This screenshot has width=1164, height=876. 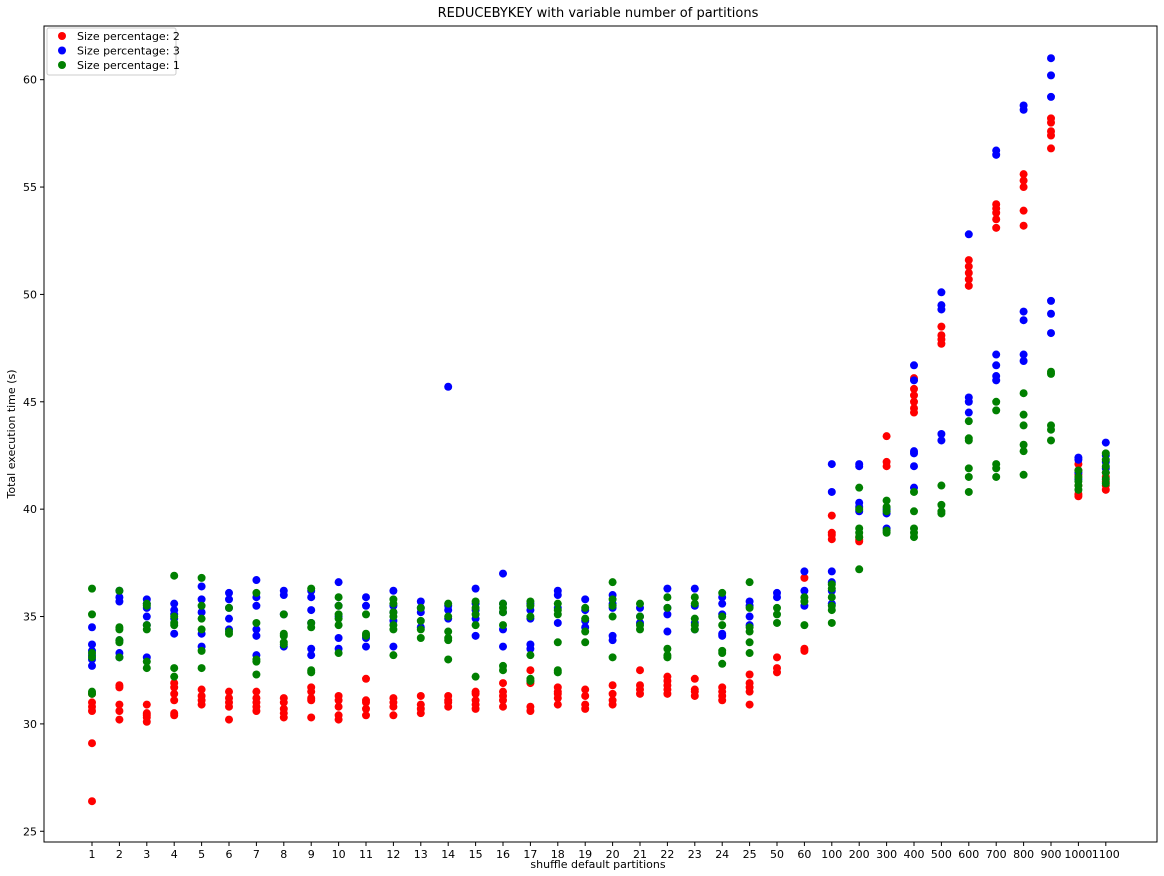 I want to click on x-tick-label: 19, so click(x=585, y=854).